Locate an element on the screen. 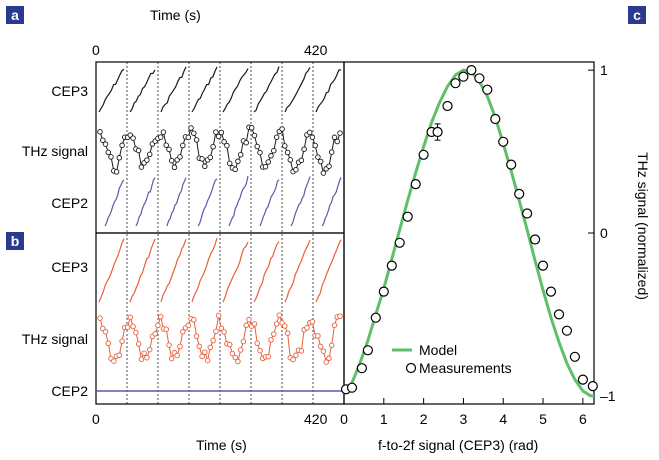 The image size is (659, 460). x-tick-label: 0 is located at coordinates (344, 419).